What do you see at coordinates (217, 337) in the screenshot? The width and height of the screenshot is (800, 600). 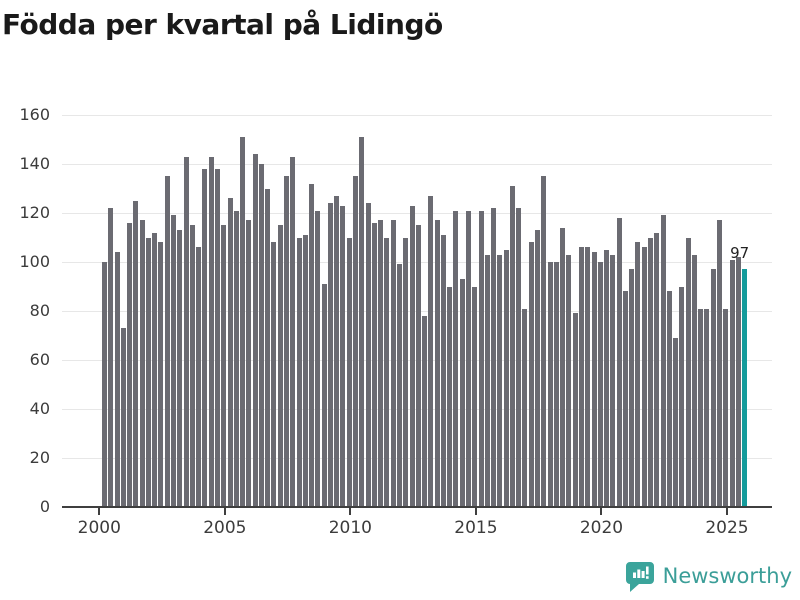 I see `bar-2004Q3` at bounding box center [217, 337].